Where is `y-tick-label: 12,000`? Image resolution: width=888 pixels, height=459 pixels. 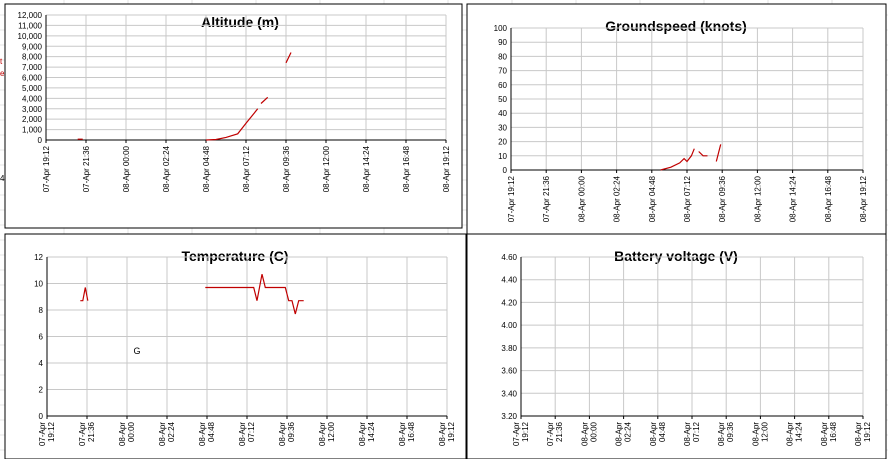 y-tick-label: 12,000 is located at coordinates (30, 15).